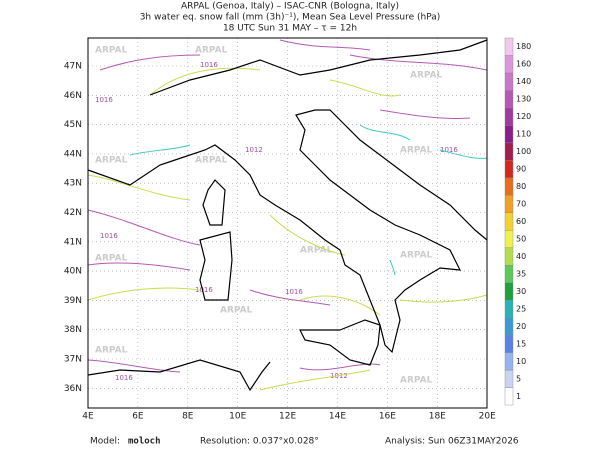  What do you see at coordinates (73, 360) in the screenshot?
I see `lat-label: 37N` at bounding box center [73, 360].